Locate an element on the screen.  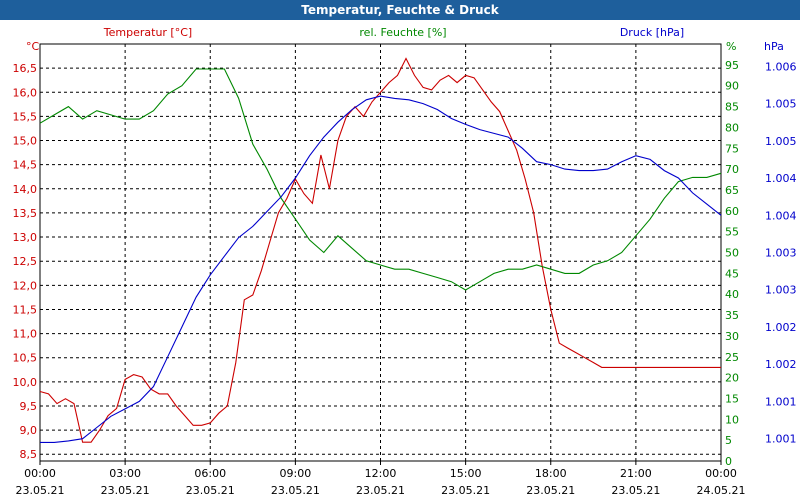
right-tick-label: 0 is located at coordinates (728, 461).